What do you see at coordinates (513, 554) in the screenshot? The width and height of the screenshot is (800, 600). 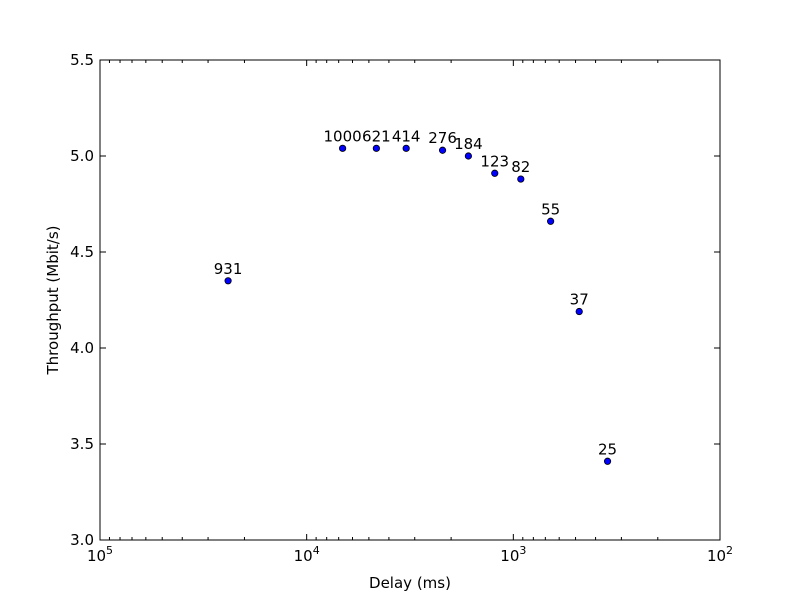 I see `x-tick-label: 10³` at bounding box center [513, 554].